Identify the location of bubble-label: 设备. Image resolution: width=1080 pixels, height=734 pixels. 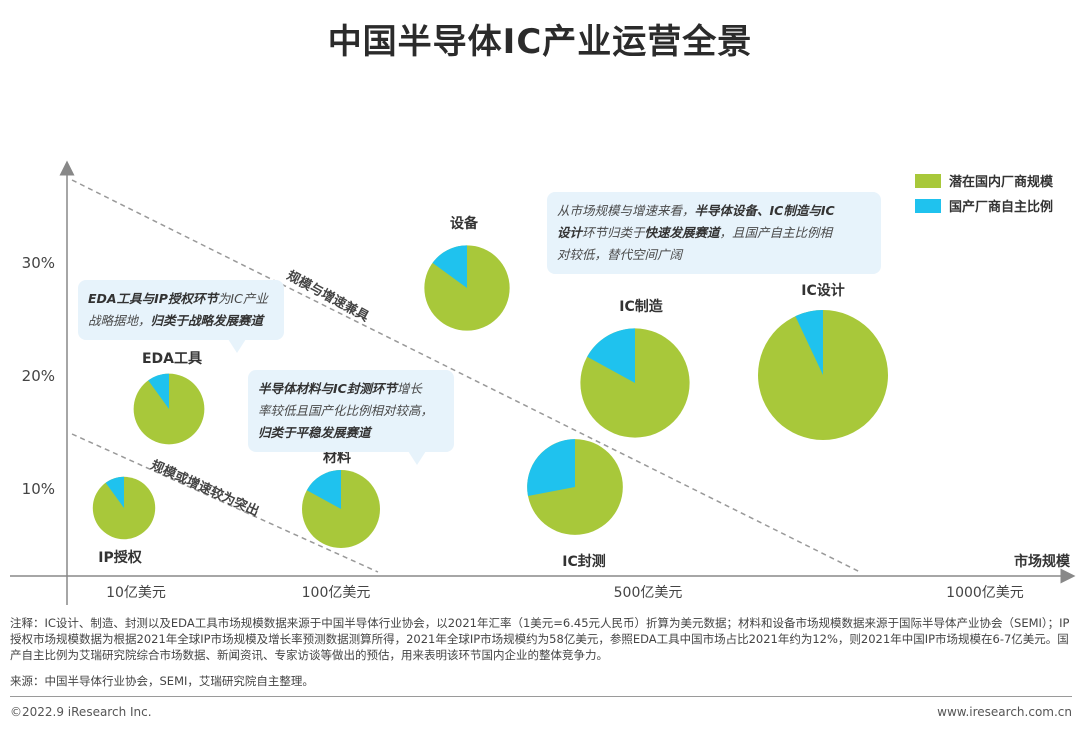
(464, 223).